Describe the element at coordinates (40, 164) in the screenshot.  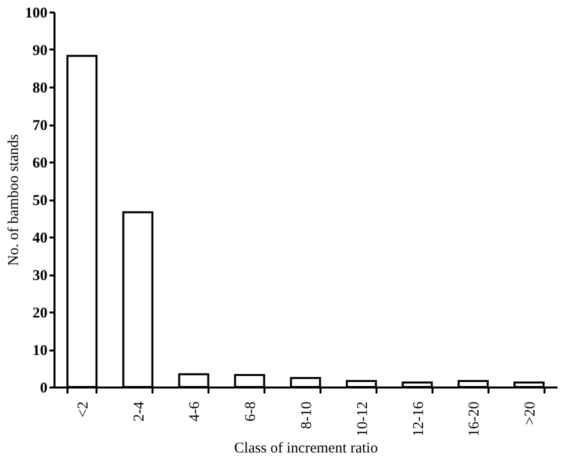
I see `y-tick-label: 60` at that location.